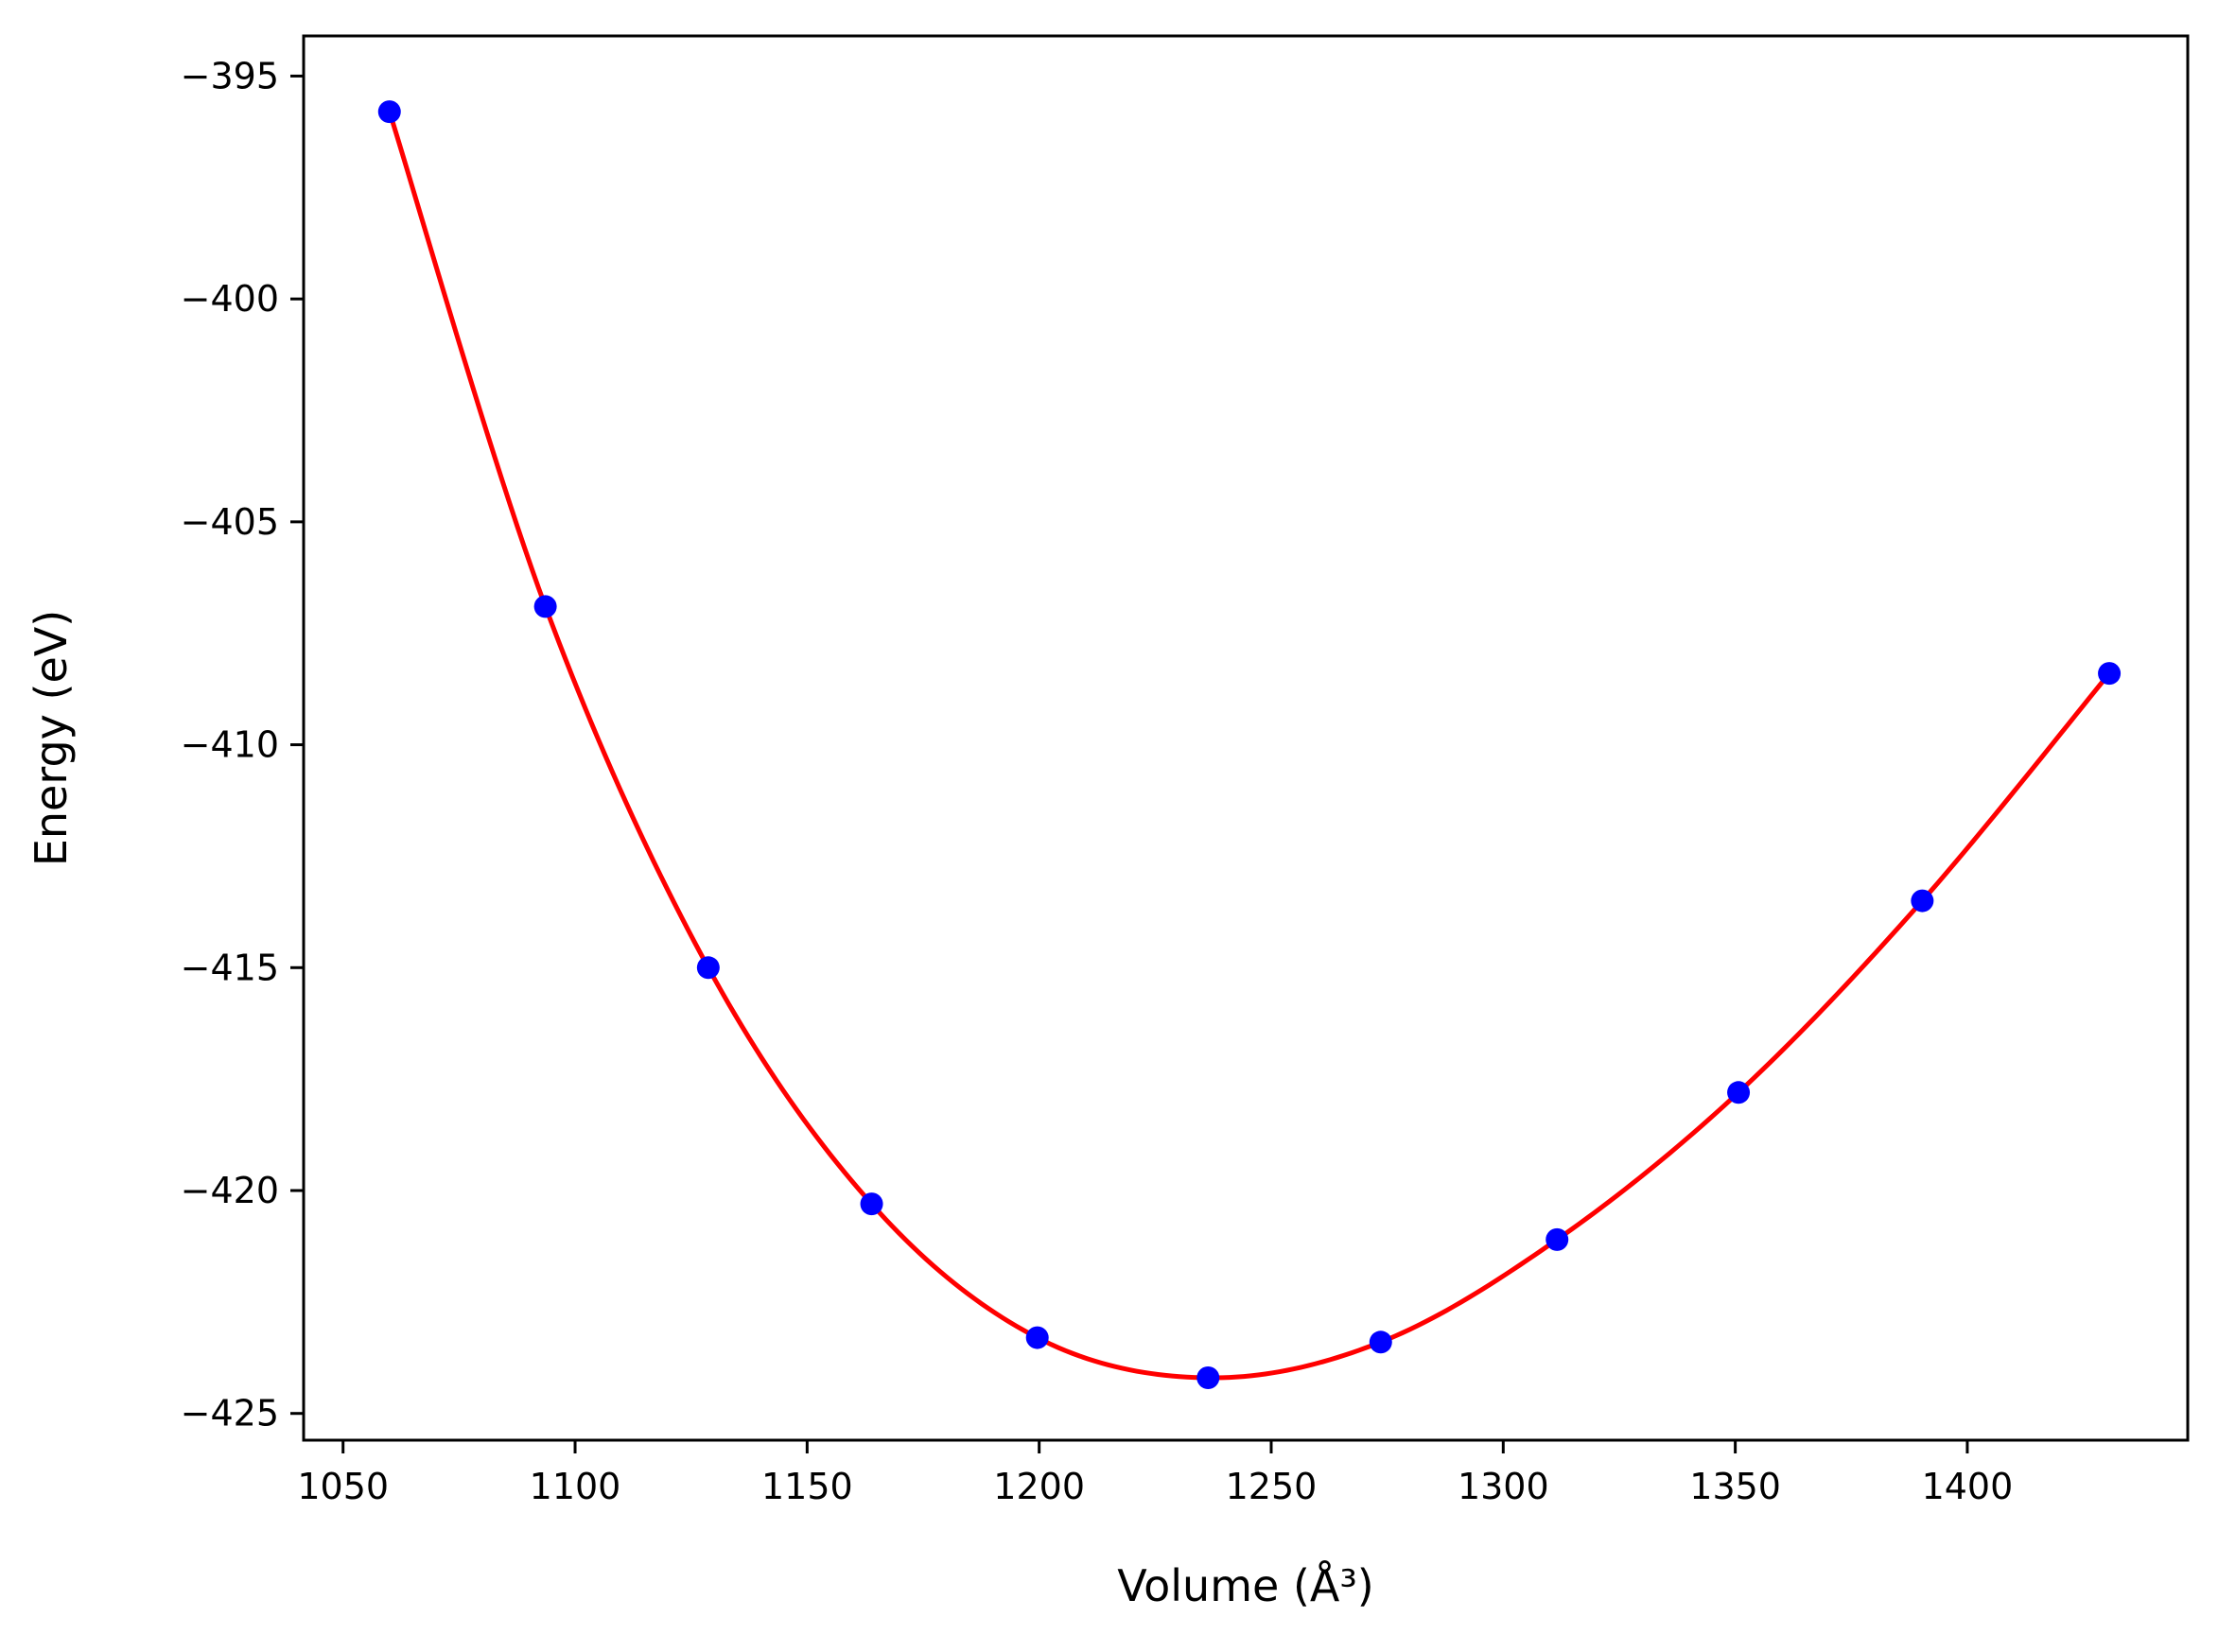 This screenshot has width=2218, height=1652. What do you see at coordinates (1735, 1487) in the screenshot?
I see `x-tick-label: 1350` at bounding box center [1735, 1487].